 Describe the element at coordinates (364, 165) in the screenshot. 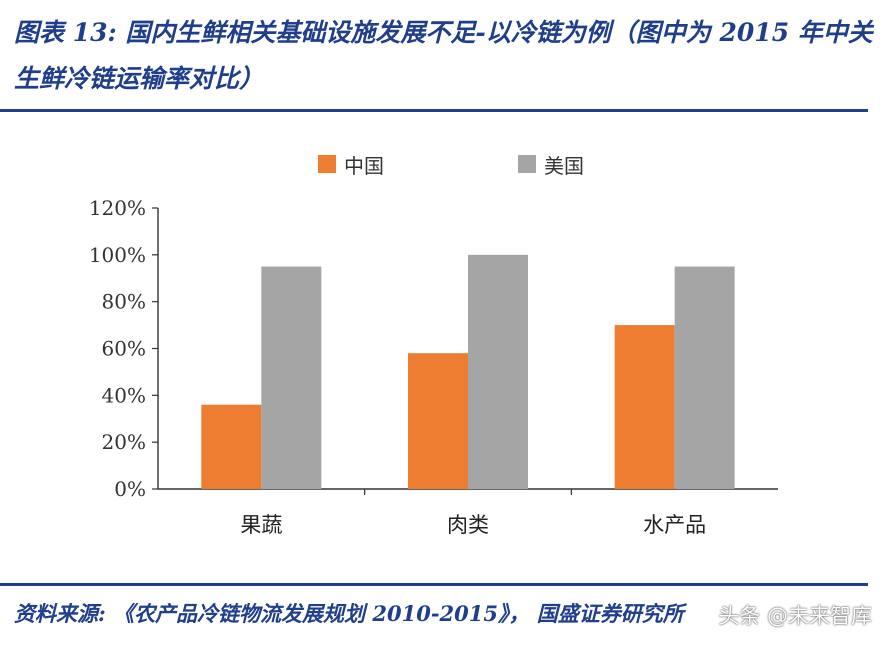

I see `legend-label-china: 中国` at that location.